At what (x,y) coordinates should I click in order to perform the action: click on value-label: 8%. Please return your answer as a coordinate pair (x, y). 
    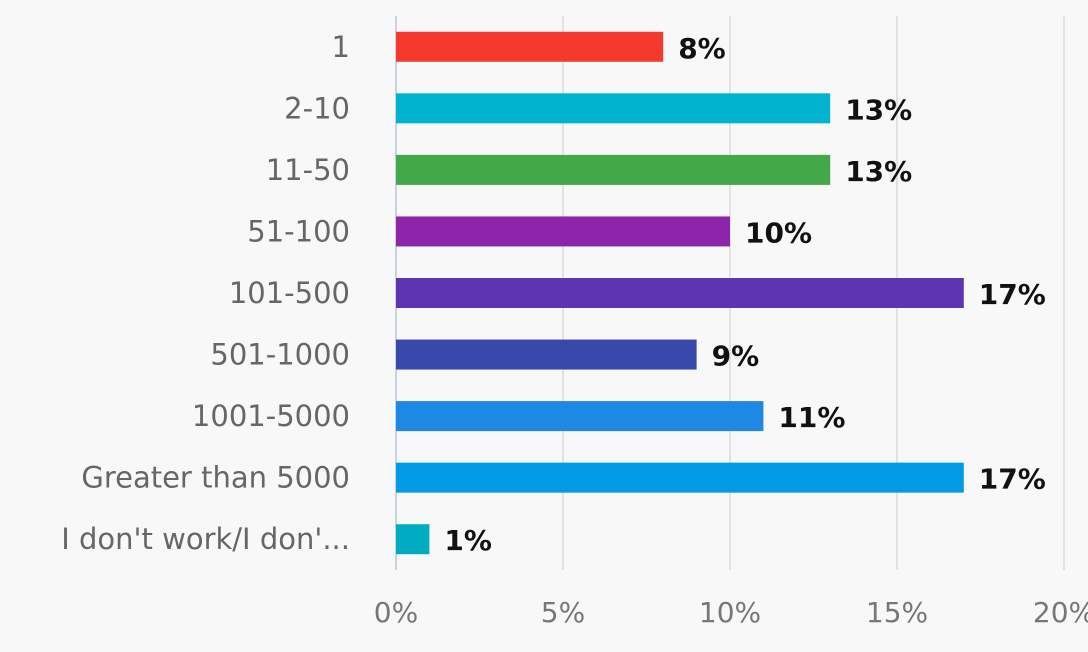
    Looking at the image, I should click on (702, 48).